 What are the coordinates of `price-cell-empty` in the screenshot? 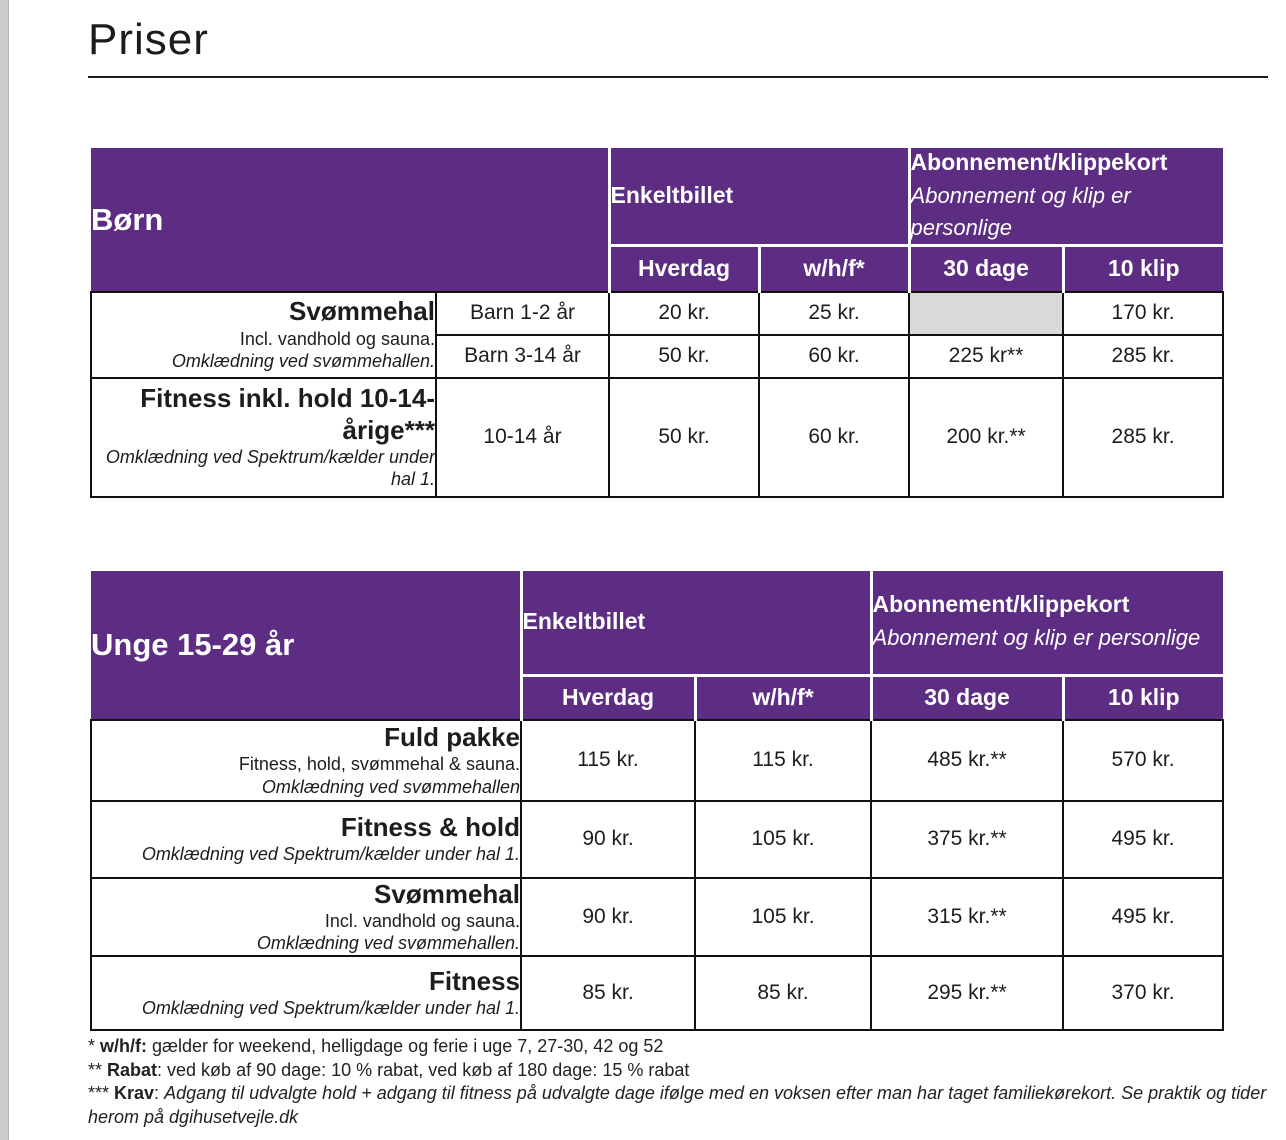 It's located at (986, 313).